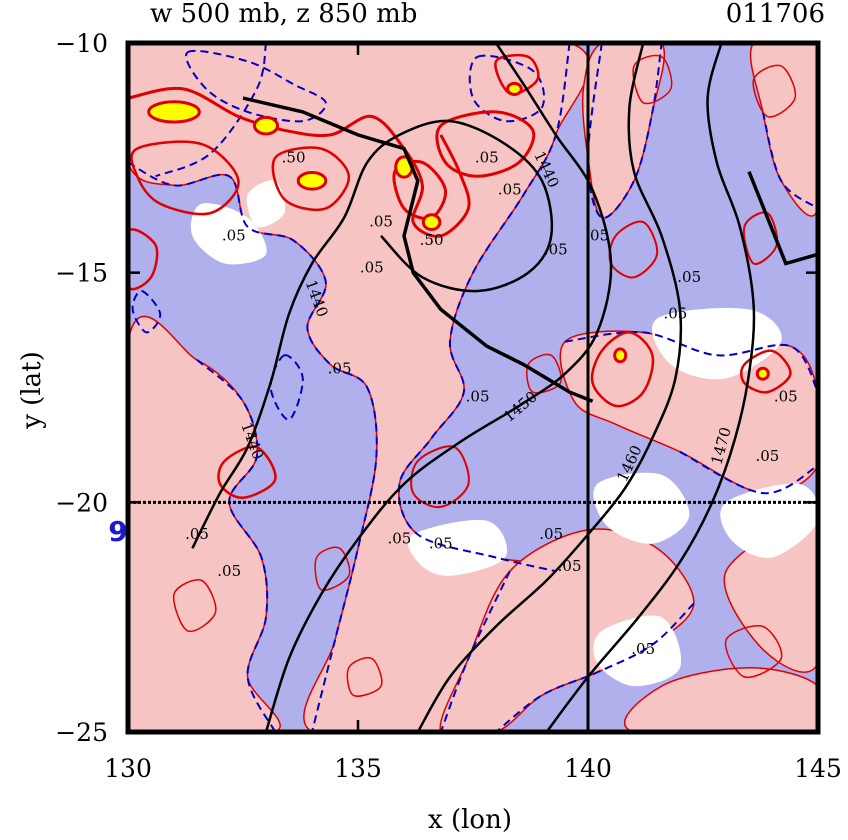  I want to click on x-tick-label: 145, so click(818, 768).